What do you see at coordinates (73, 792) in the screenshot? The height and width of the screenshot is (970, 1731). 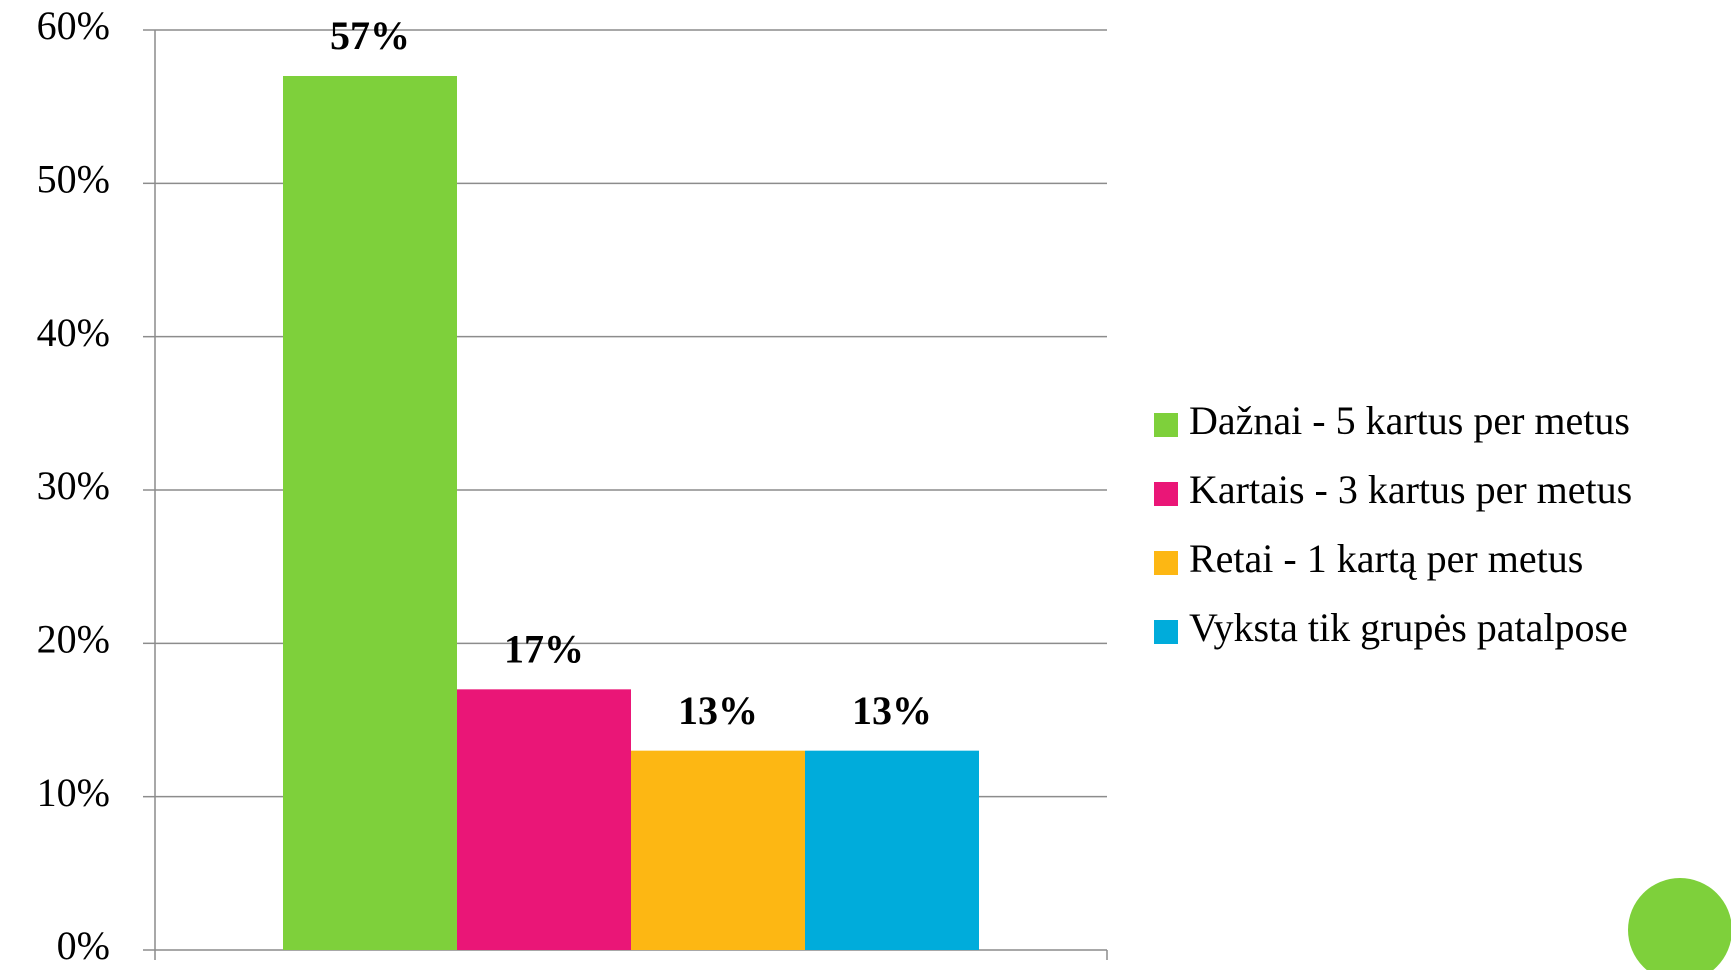 I see `y-tick-label: 10%` at bounding box center [73, 792].